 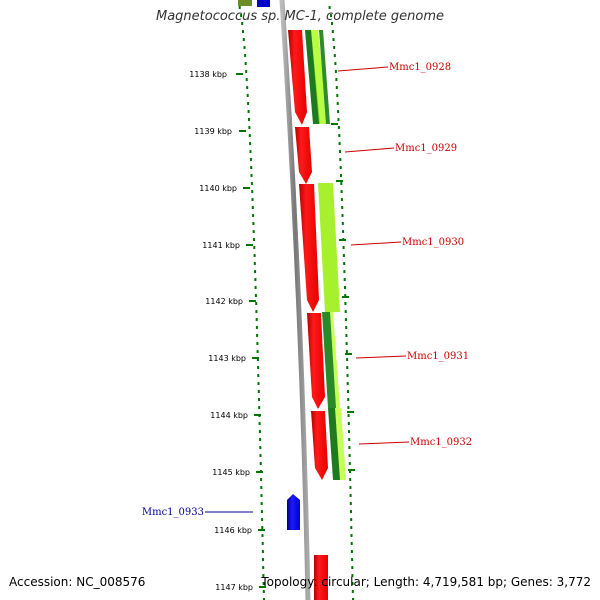 What do you see at coordinates (233, 530) in the screenshot?
I see `tick-label: 1146 kbp` at bounding box center [233, 530].